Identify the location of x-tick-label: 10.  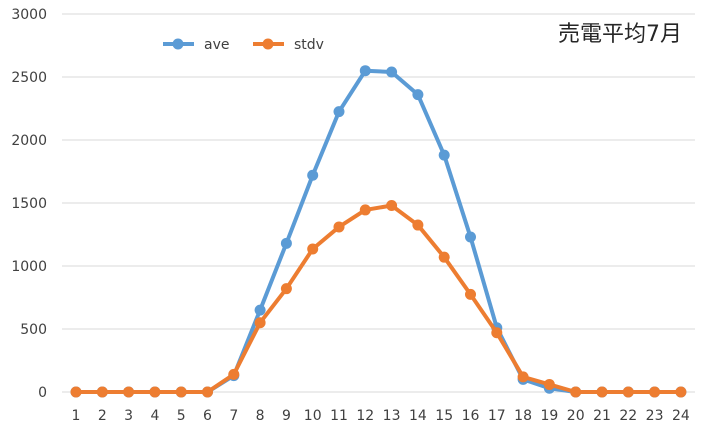
(313, 416).